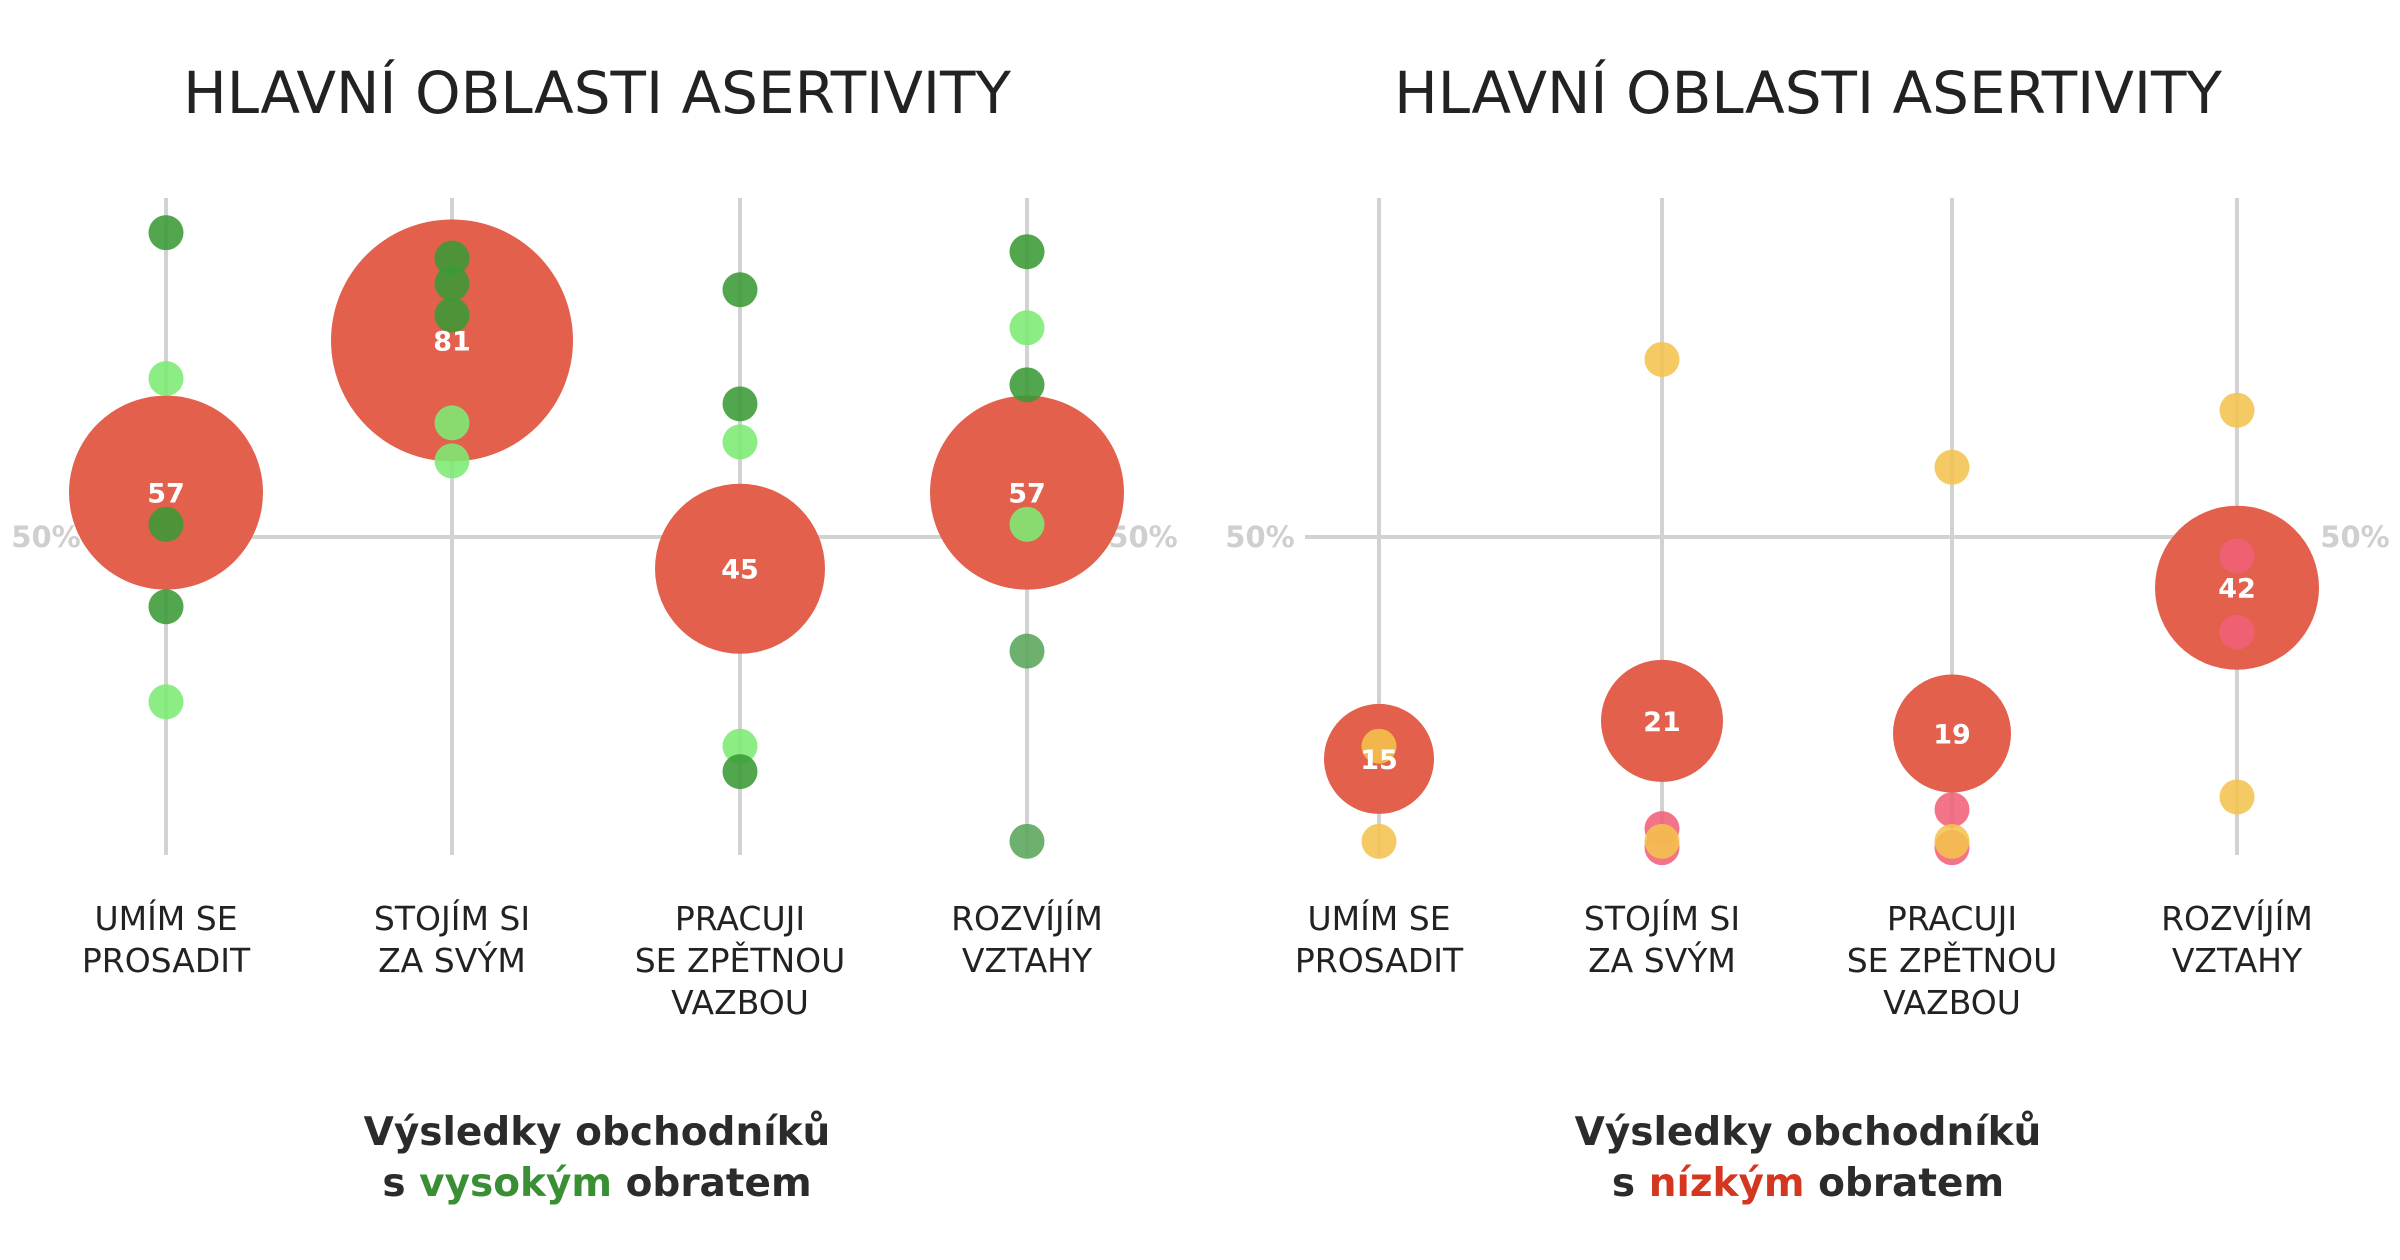 This screenshot has width=2400, height=1260. I want to click on chart-caption-line2: s nízkým obratem, so click(1808, 1183).